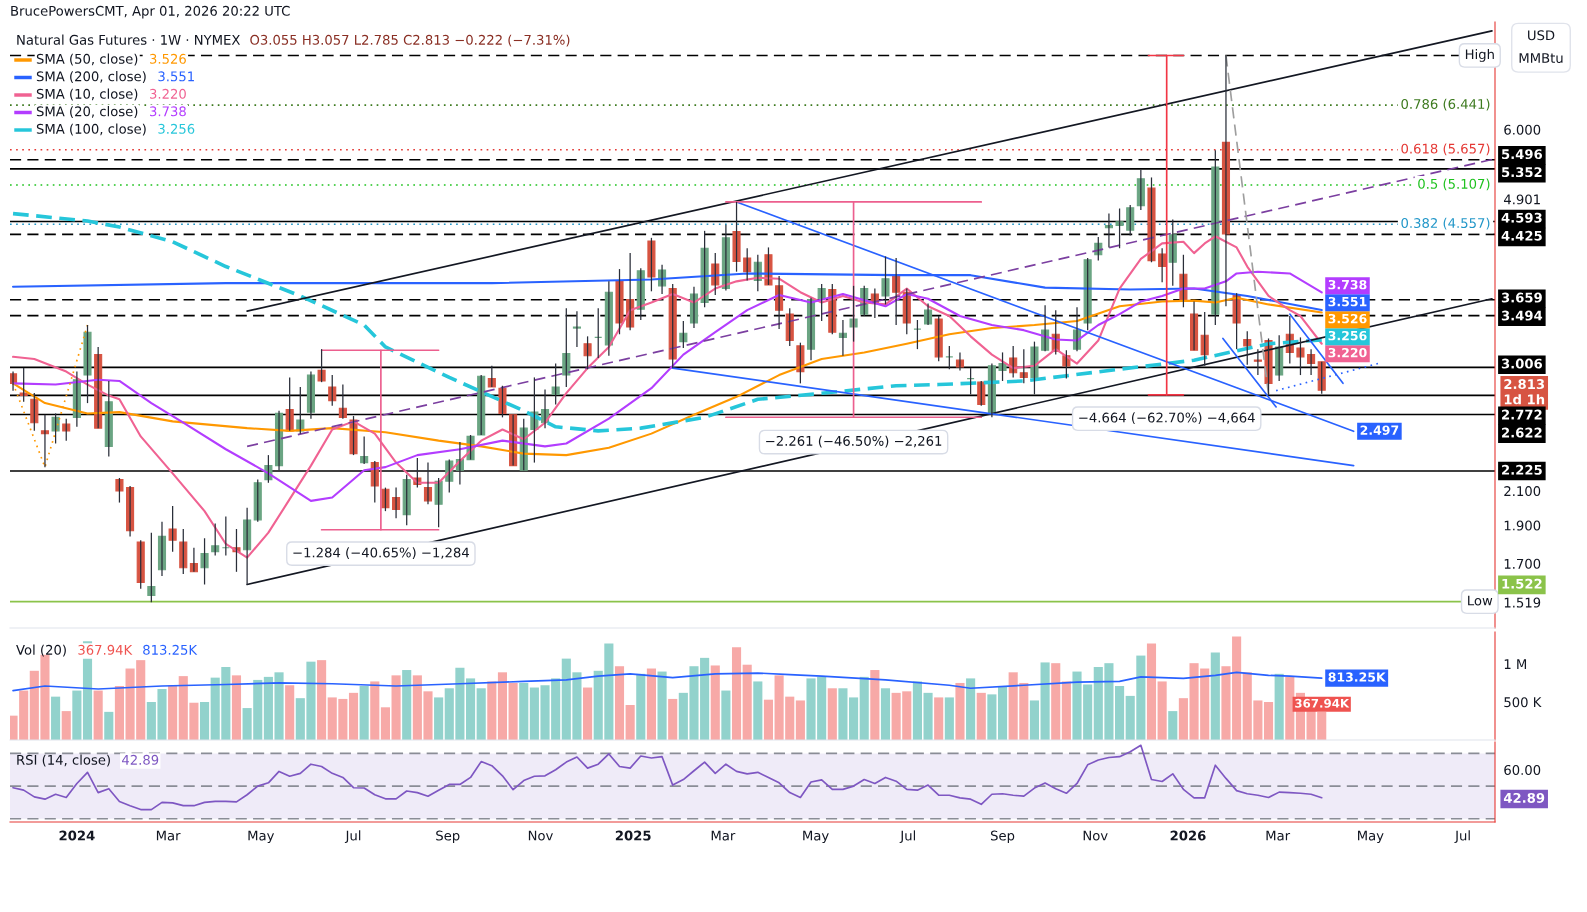 The width and height of the screenshot is (1587, 912). What do you see at coordinates (1454, 184) in the screenshot?
I see `ref-line-label: 0.5 (5.107)` at bounding box center [1454, 184].